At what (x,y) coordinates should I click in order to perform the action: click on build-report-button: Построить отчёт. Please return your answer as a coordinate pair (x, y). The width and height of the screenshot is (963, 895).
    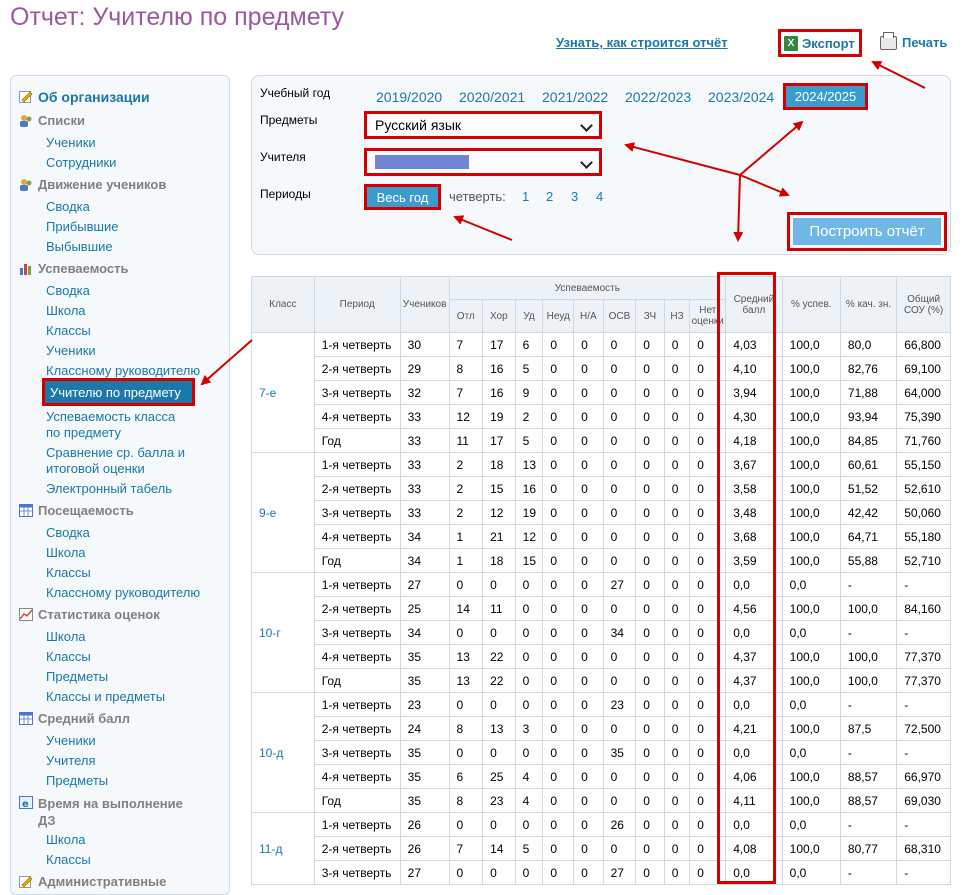
    Looking at the image, I should click on (867, 231).